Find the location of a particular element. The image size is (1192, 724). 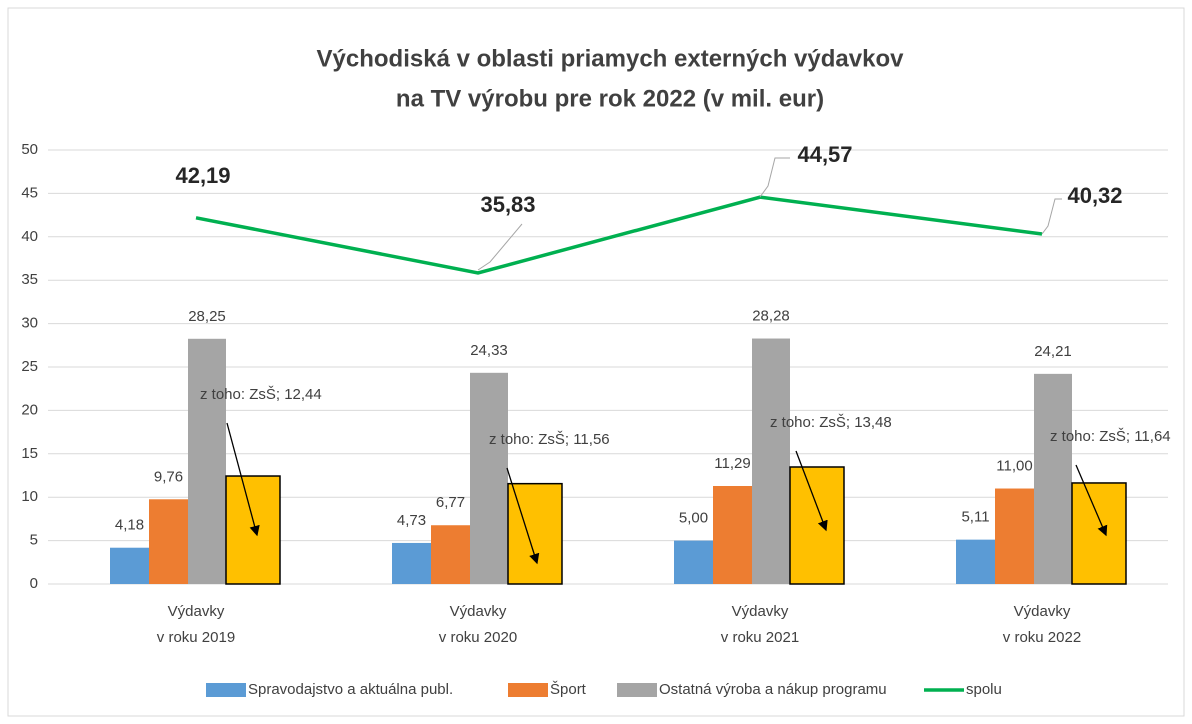

data-label: 28,25 is located at coordinates (207, 316).